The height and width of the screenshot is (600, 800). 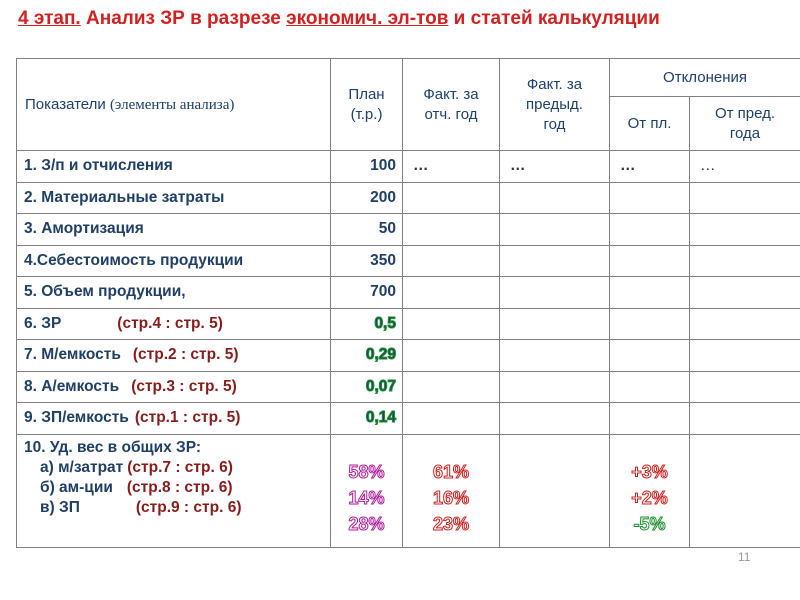 What do you see at coordinates (183, 18) in the screenshot?
I see `title-text: Анализ ЗР в разрезе` at bounding box center [183, 18].